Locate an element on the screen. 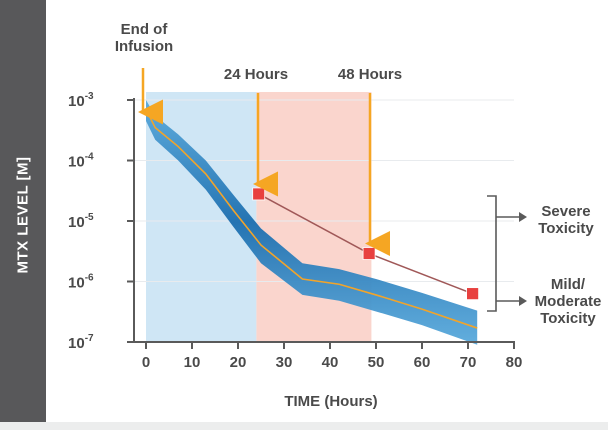 The height and width of the screenshot is (430, 608). y-tick-exponent-0: -3 is located at coordinates (89, 96).